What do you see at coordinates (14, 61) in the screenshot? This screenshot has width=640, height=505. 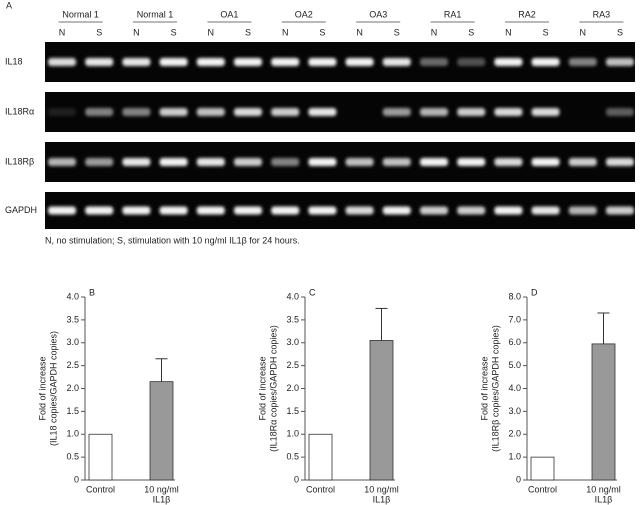 I see `row-label: IL18` at bounding box center [14, 61].